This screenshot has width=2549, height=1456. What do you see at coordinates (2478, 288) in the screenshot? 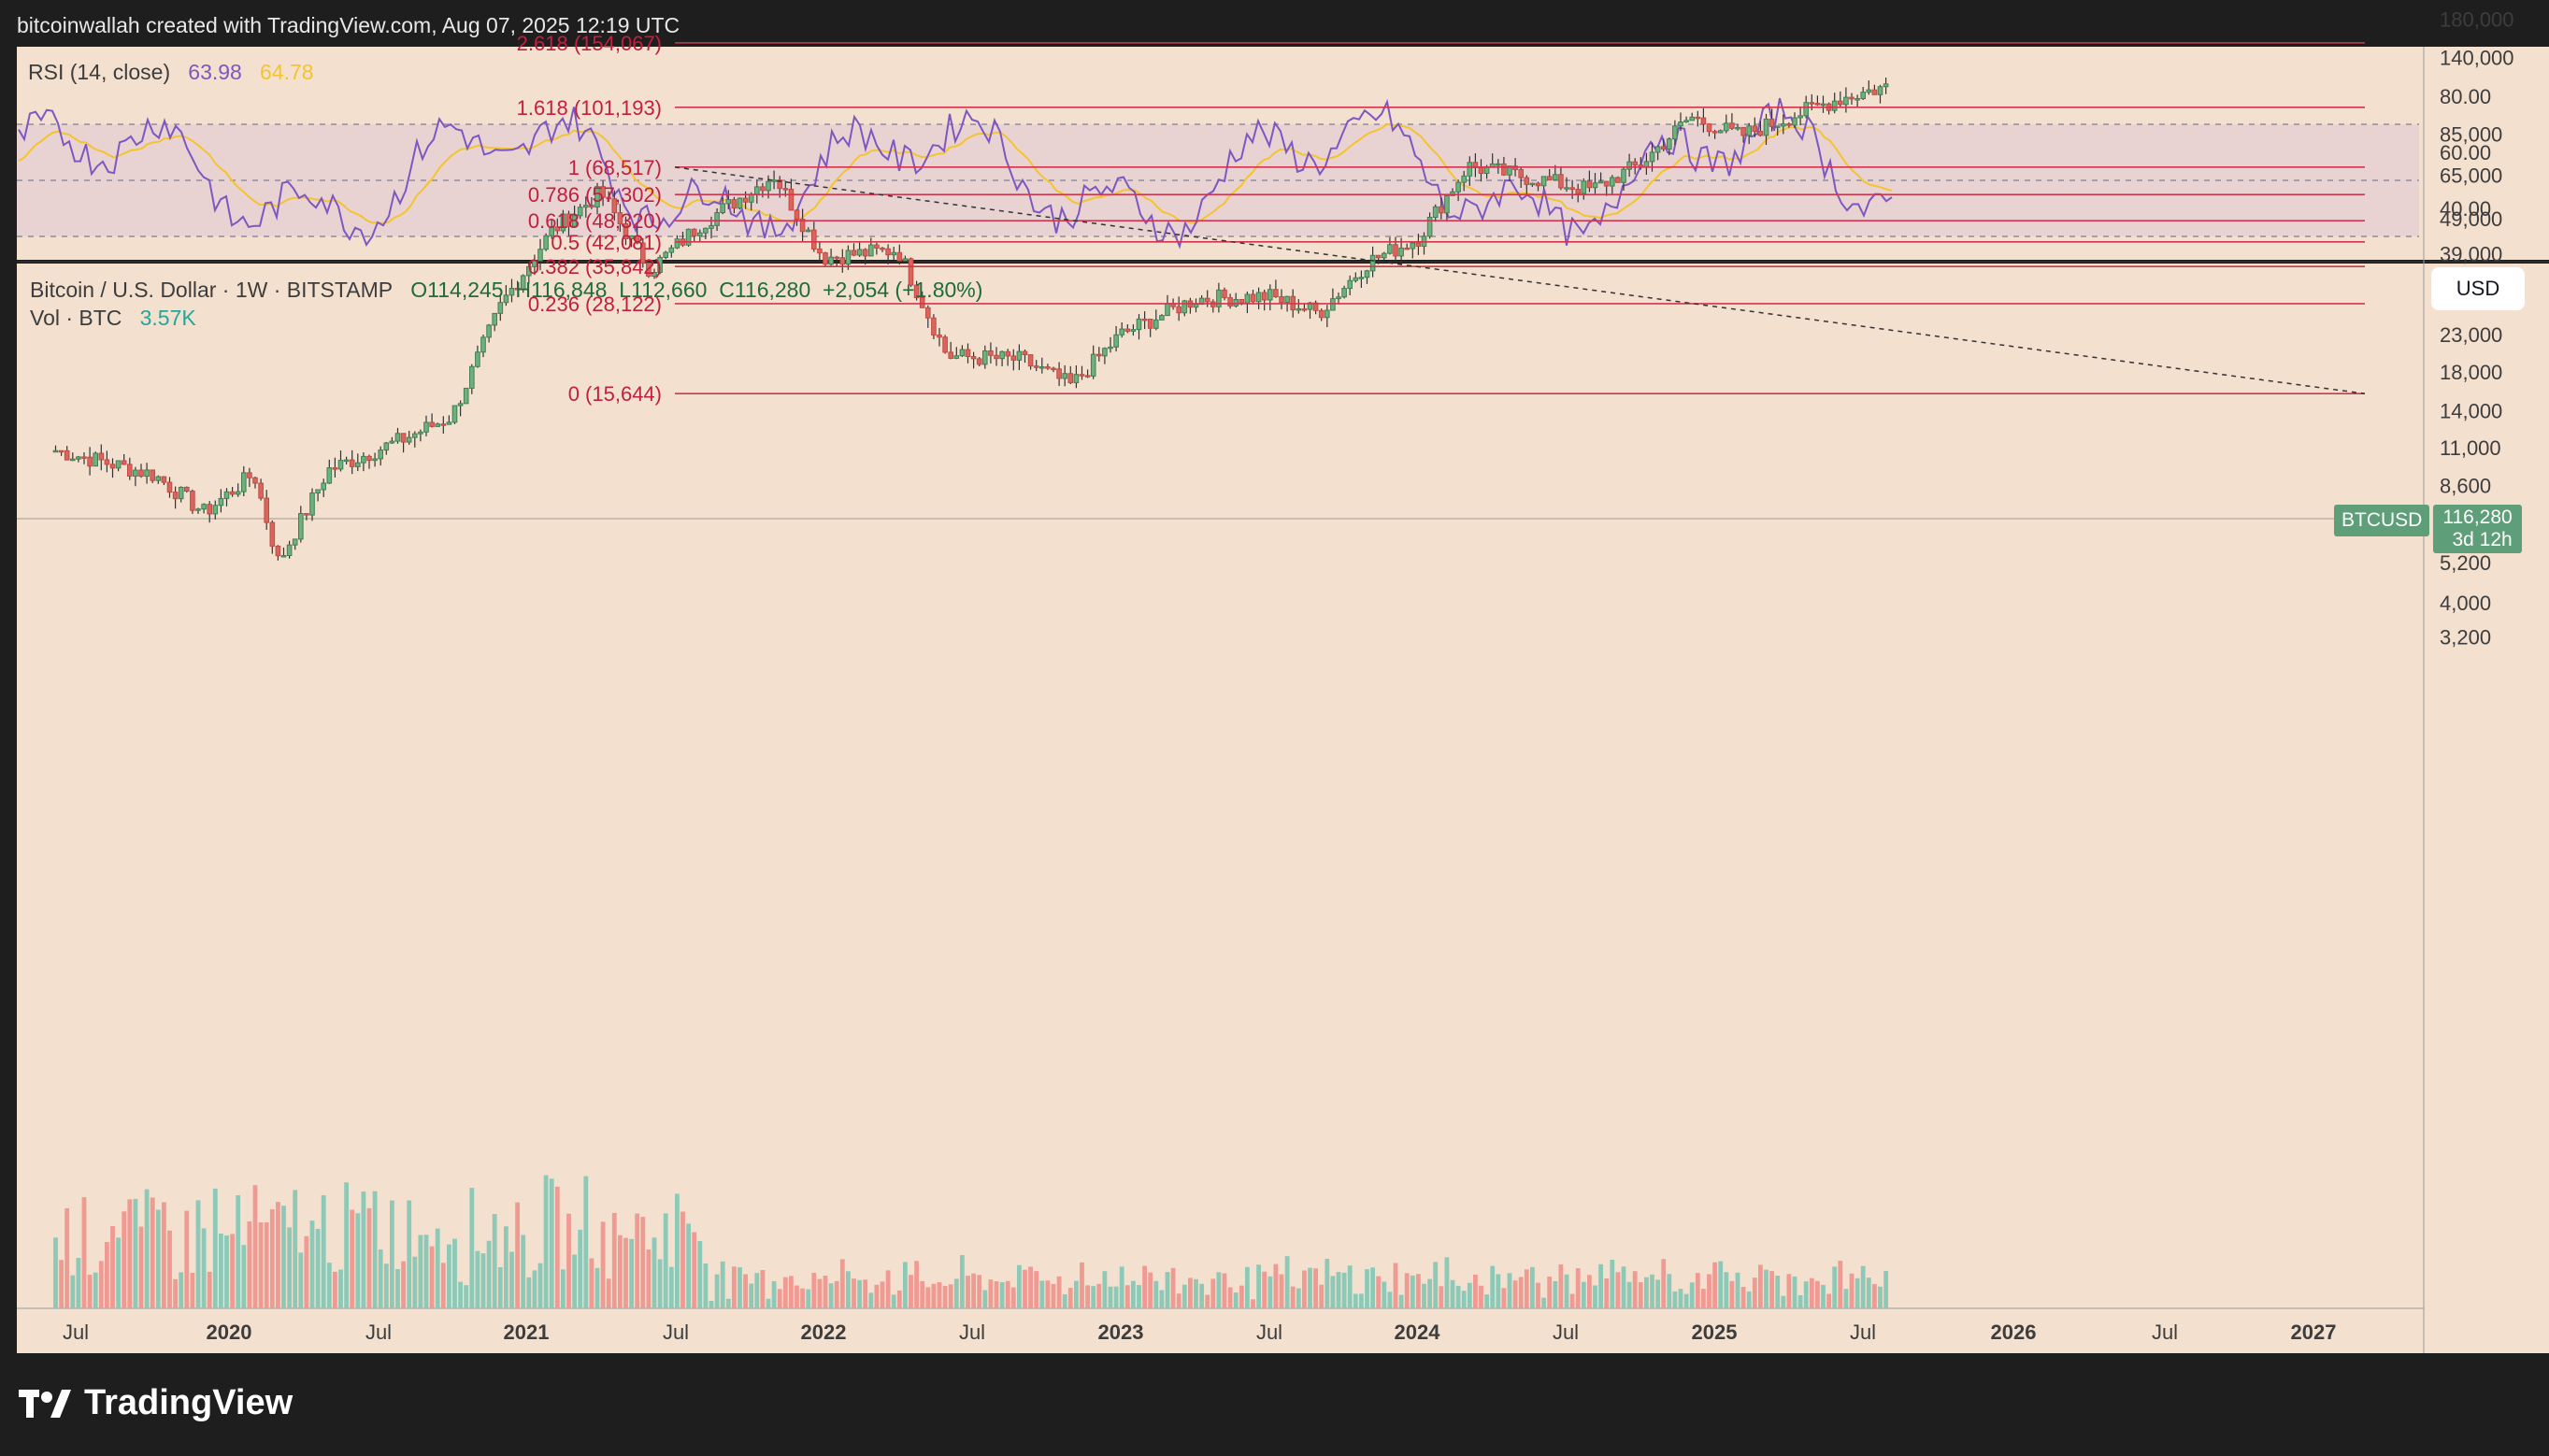
I see `currency-button: USD` at bounding box center [2478, 288].